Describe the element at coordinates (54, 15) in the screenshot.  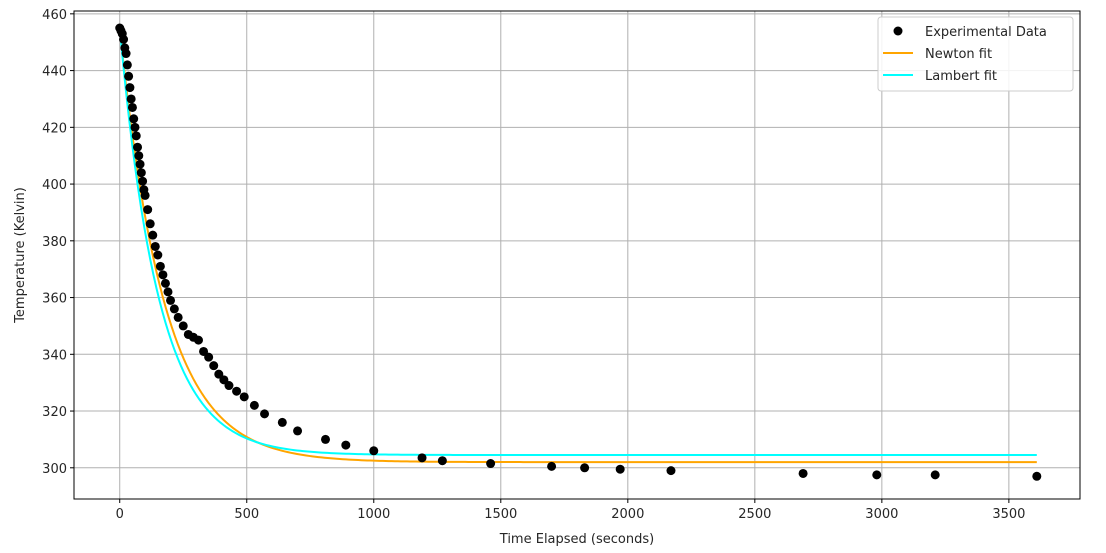
I see `y-tick-label: 460` at that location.